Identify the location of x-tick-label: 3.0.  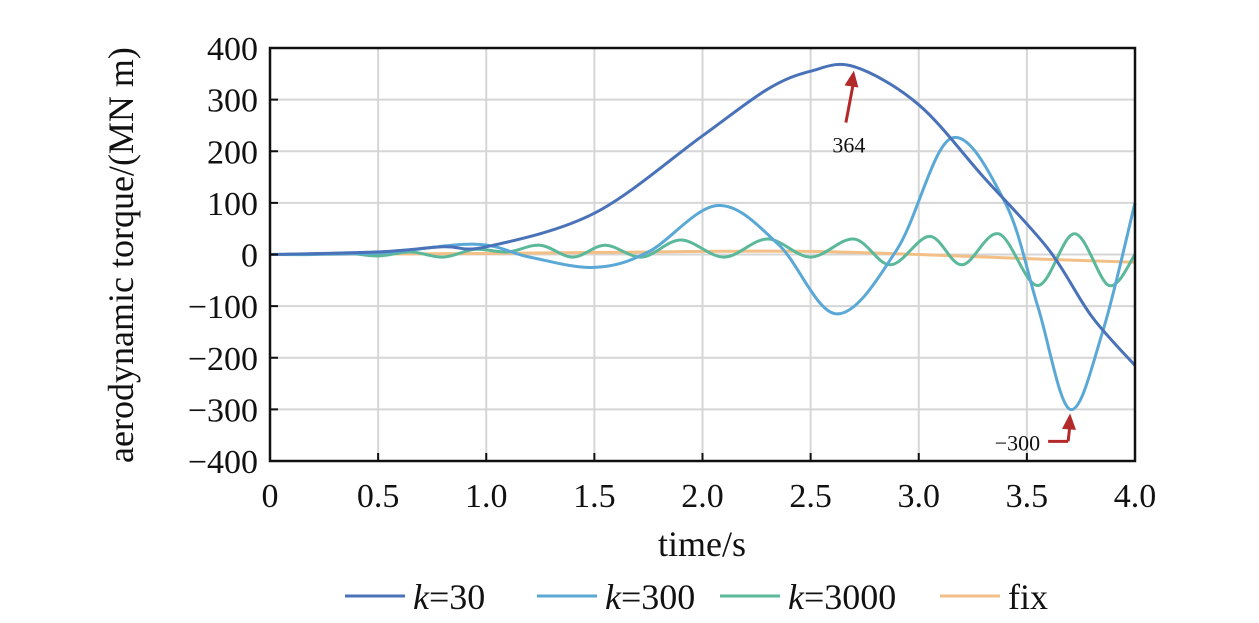
(919, 496).